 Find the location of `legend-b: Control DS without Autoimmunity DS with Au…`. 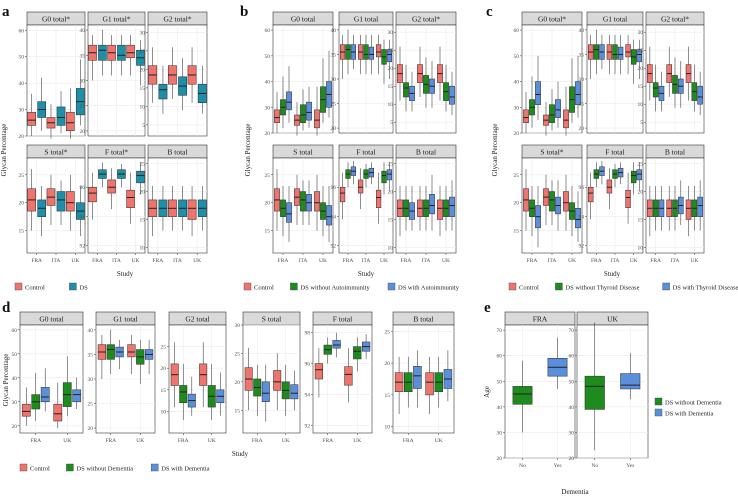

legend-b: Control DS without Autoimmunity DS with Au… is located at coordinates (351, 287).